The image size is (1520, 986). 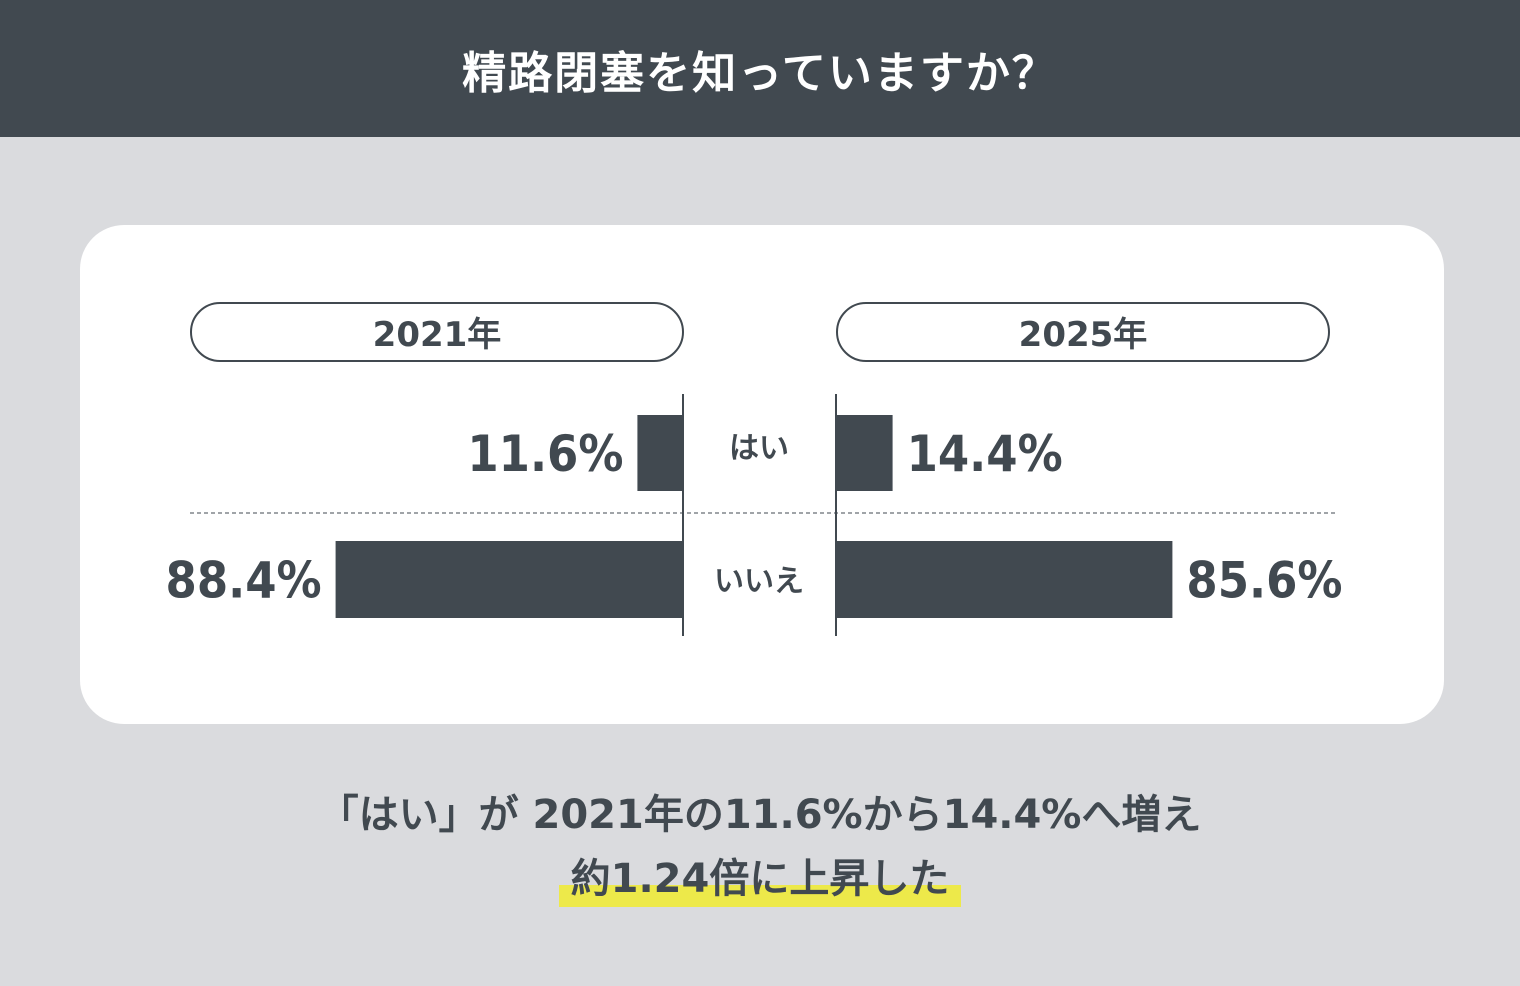 I want to click on year-label-right: 2025年, so click(x=1083, y=335).